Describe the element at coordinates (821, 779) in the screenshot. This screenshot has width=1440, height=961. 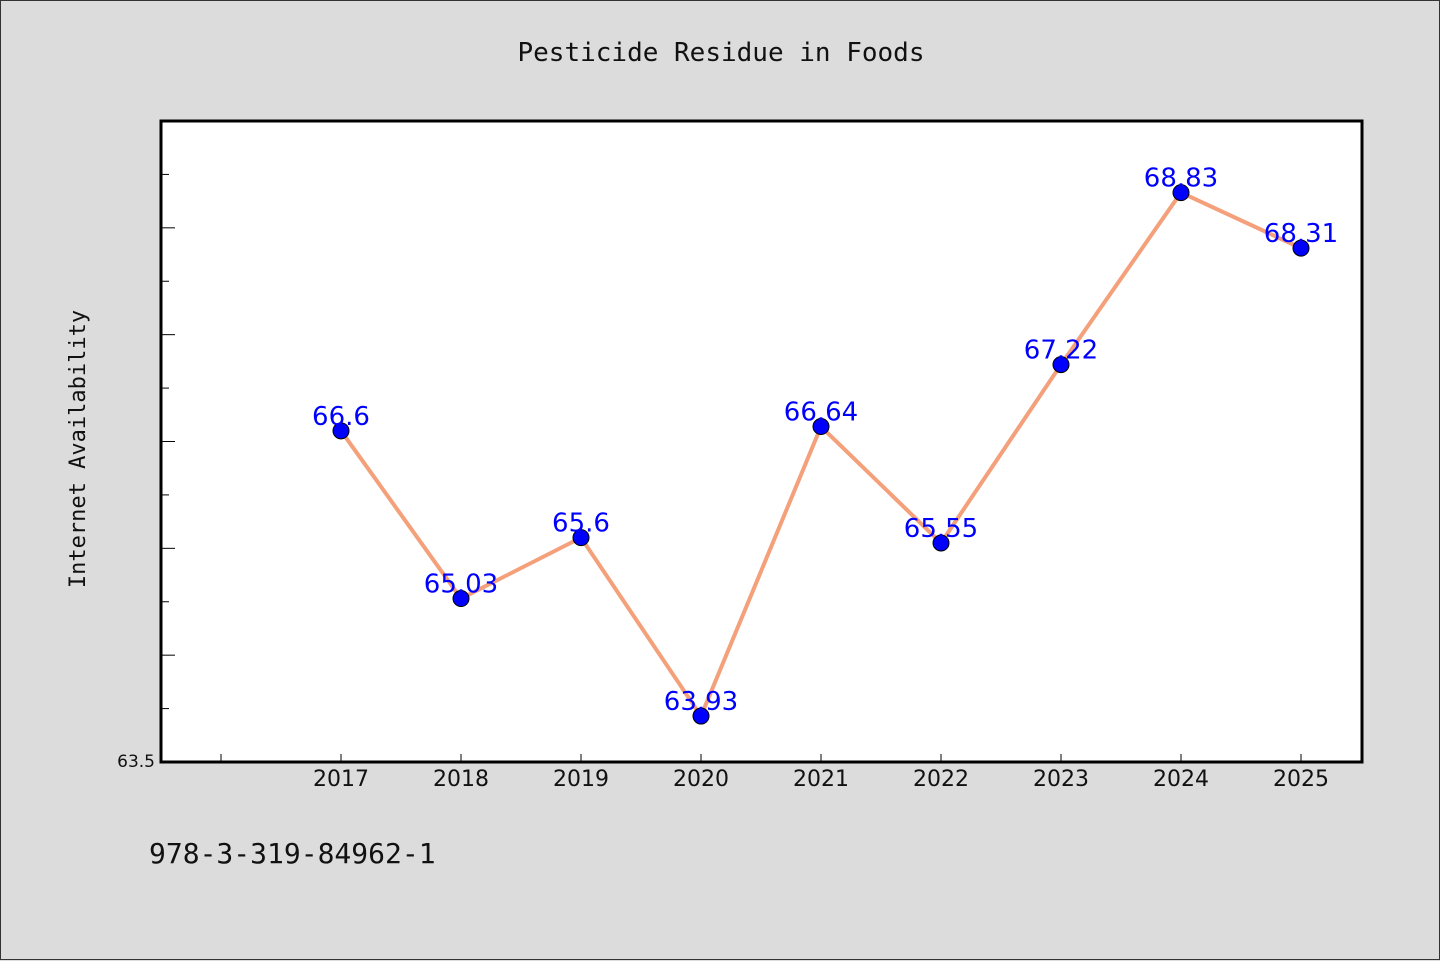
I see `x-tick-label: 2021` at that location.